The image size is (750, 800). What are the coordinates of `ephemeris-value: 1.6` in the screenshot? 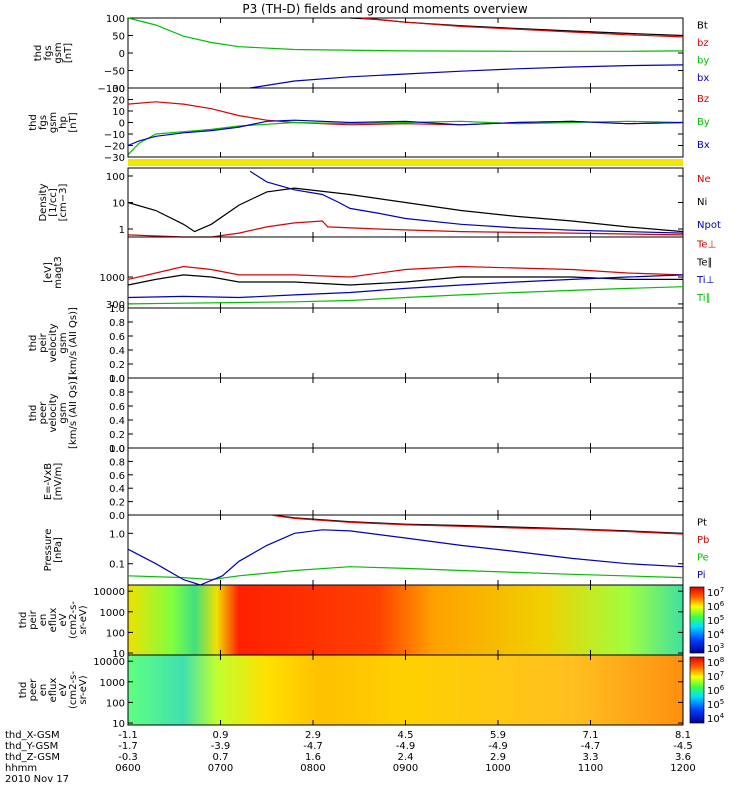 It's located at (313, 757).